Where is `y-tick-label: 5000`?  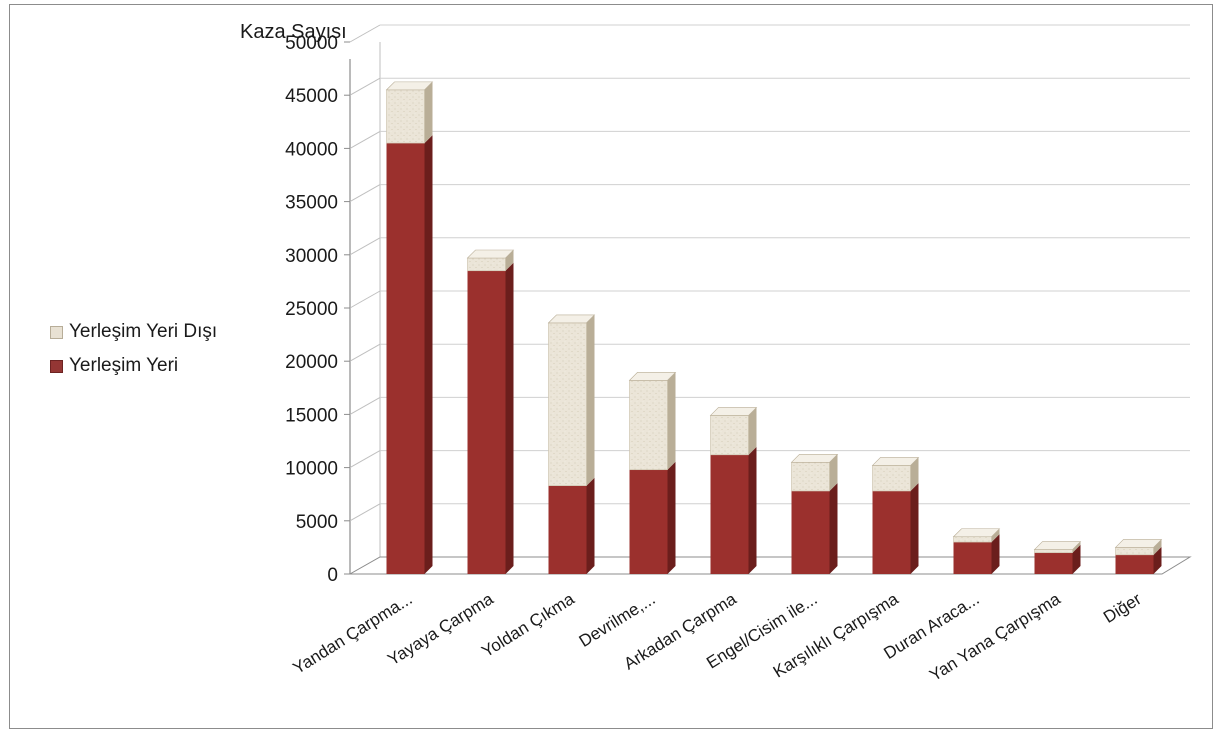 y-tick-label: 5000 is located at coordinates (317, 522).